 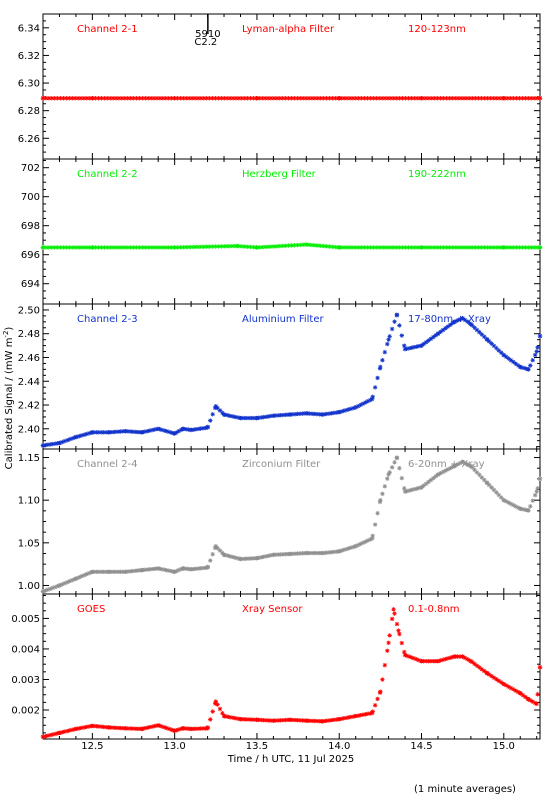 I want to click on x-tick-label: 13.5, so click(x=257, y=746).